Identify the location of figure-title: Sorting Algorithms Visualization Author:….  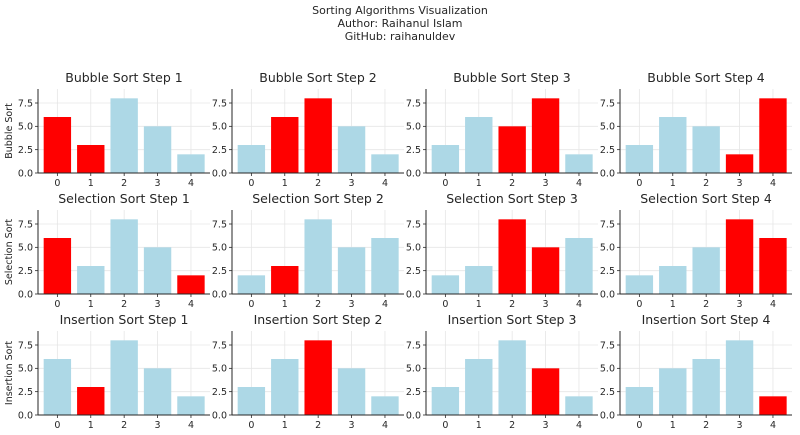
(400, 23).